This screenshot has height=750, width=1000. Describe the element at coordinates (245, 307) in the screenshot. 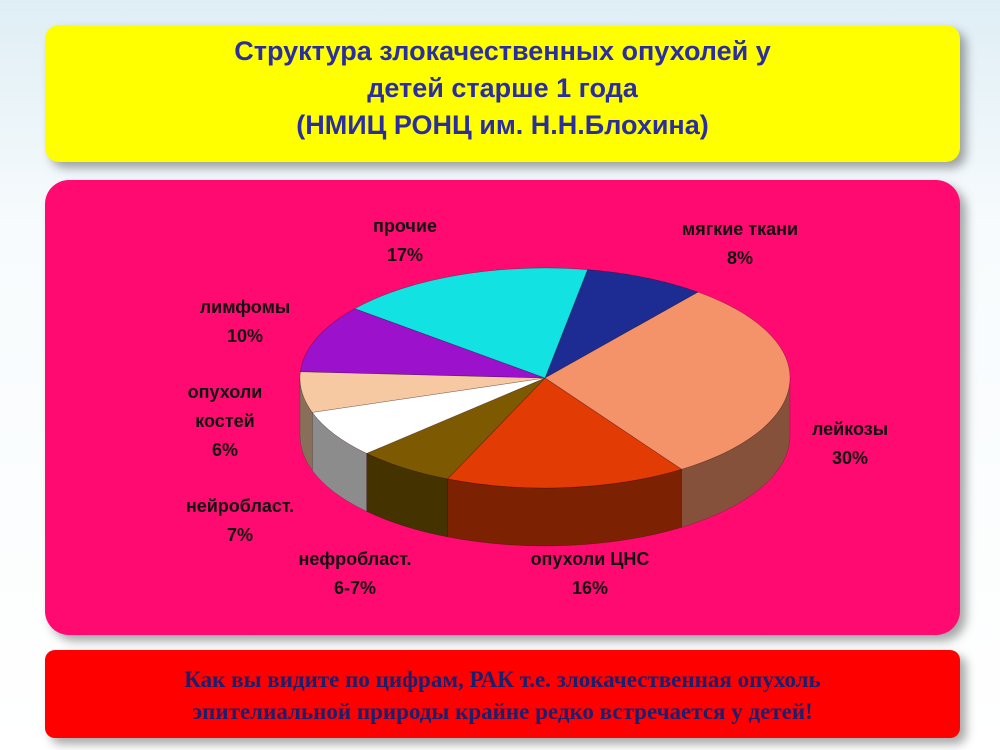

I see `category-label: лимфомы` at that location.